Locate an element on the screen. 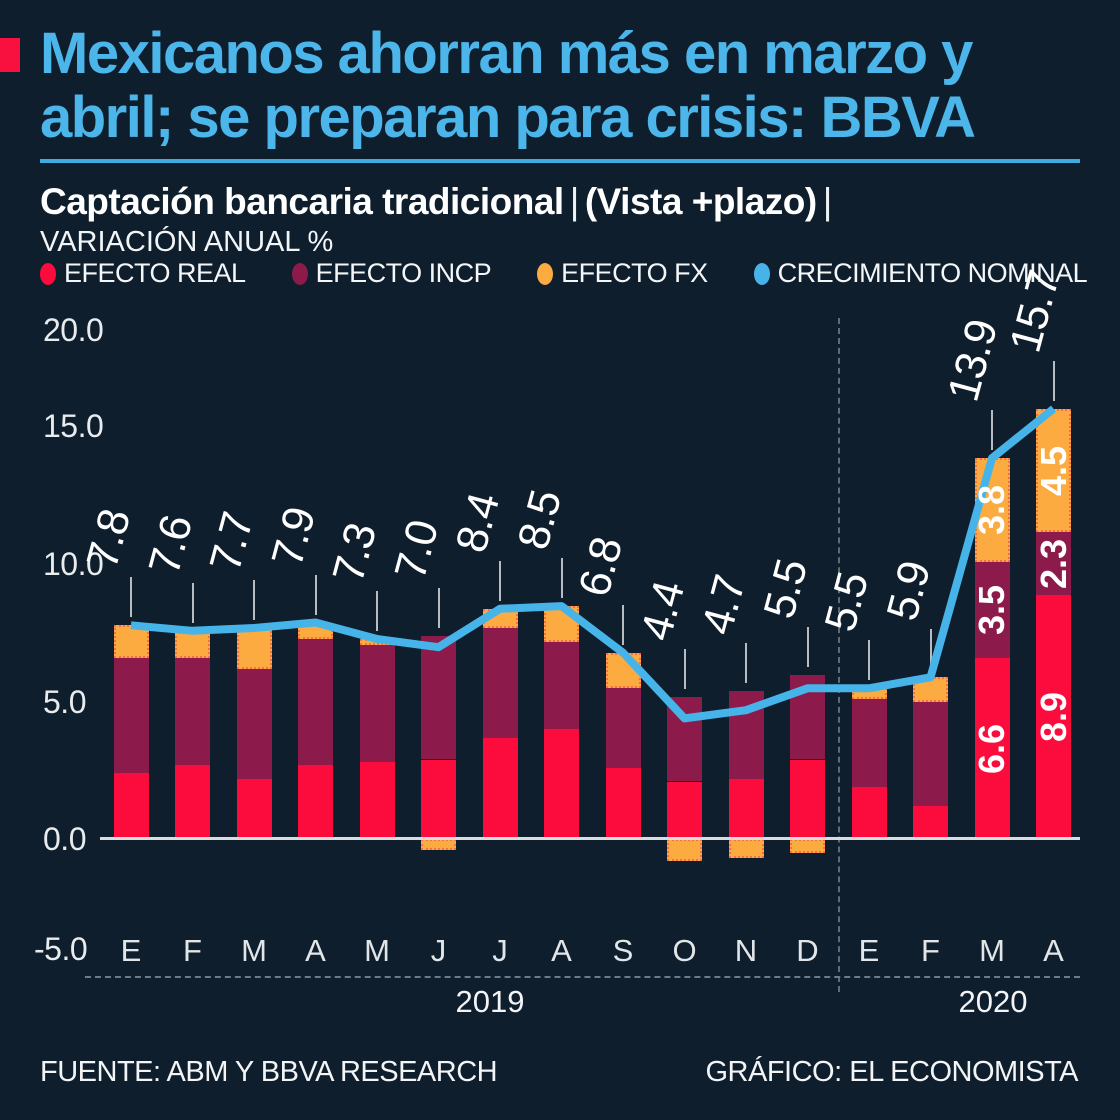 The image size is (1120, 1120). bar-total-label: 4.7 is located at coordinates (723, 605).